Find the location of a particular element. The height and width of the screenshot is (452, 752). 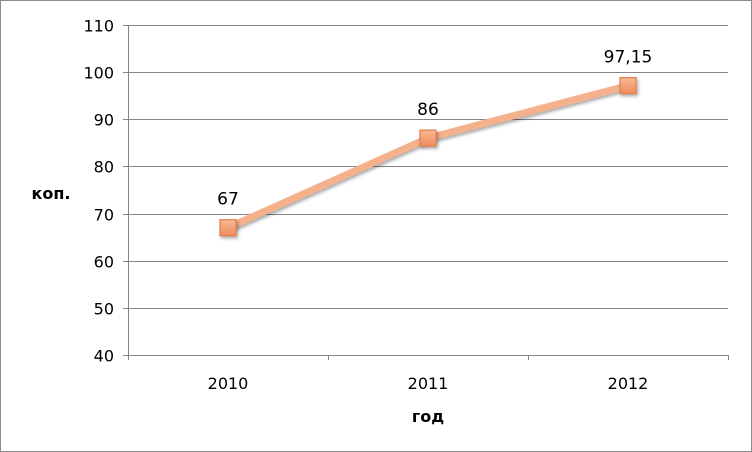

data-point-2011 is located at coordinates (428, 138).